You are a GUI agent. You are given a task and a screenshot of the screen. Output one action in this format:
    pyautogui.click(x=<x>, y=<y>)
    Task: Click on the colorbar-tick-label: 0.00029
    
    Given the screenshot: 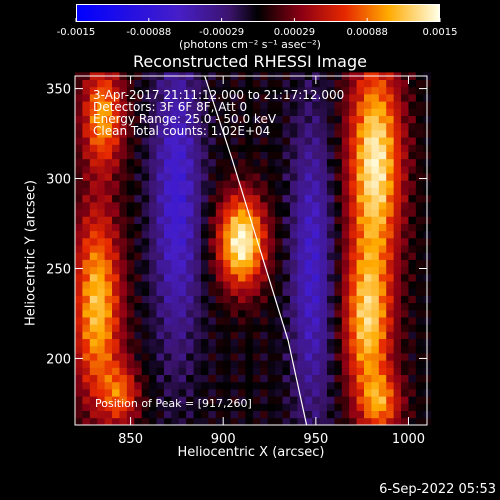 What is the action you would take?
    pyautogui.click(x=294, y=32)
    